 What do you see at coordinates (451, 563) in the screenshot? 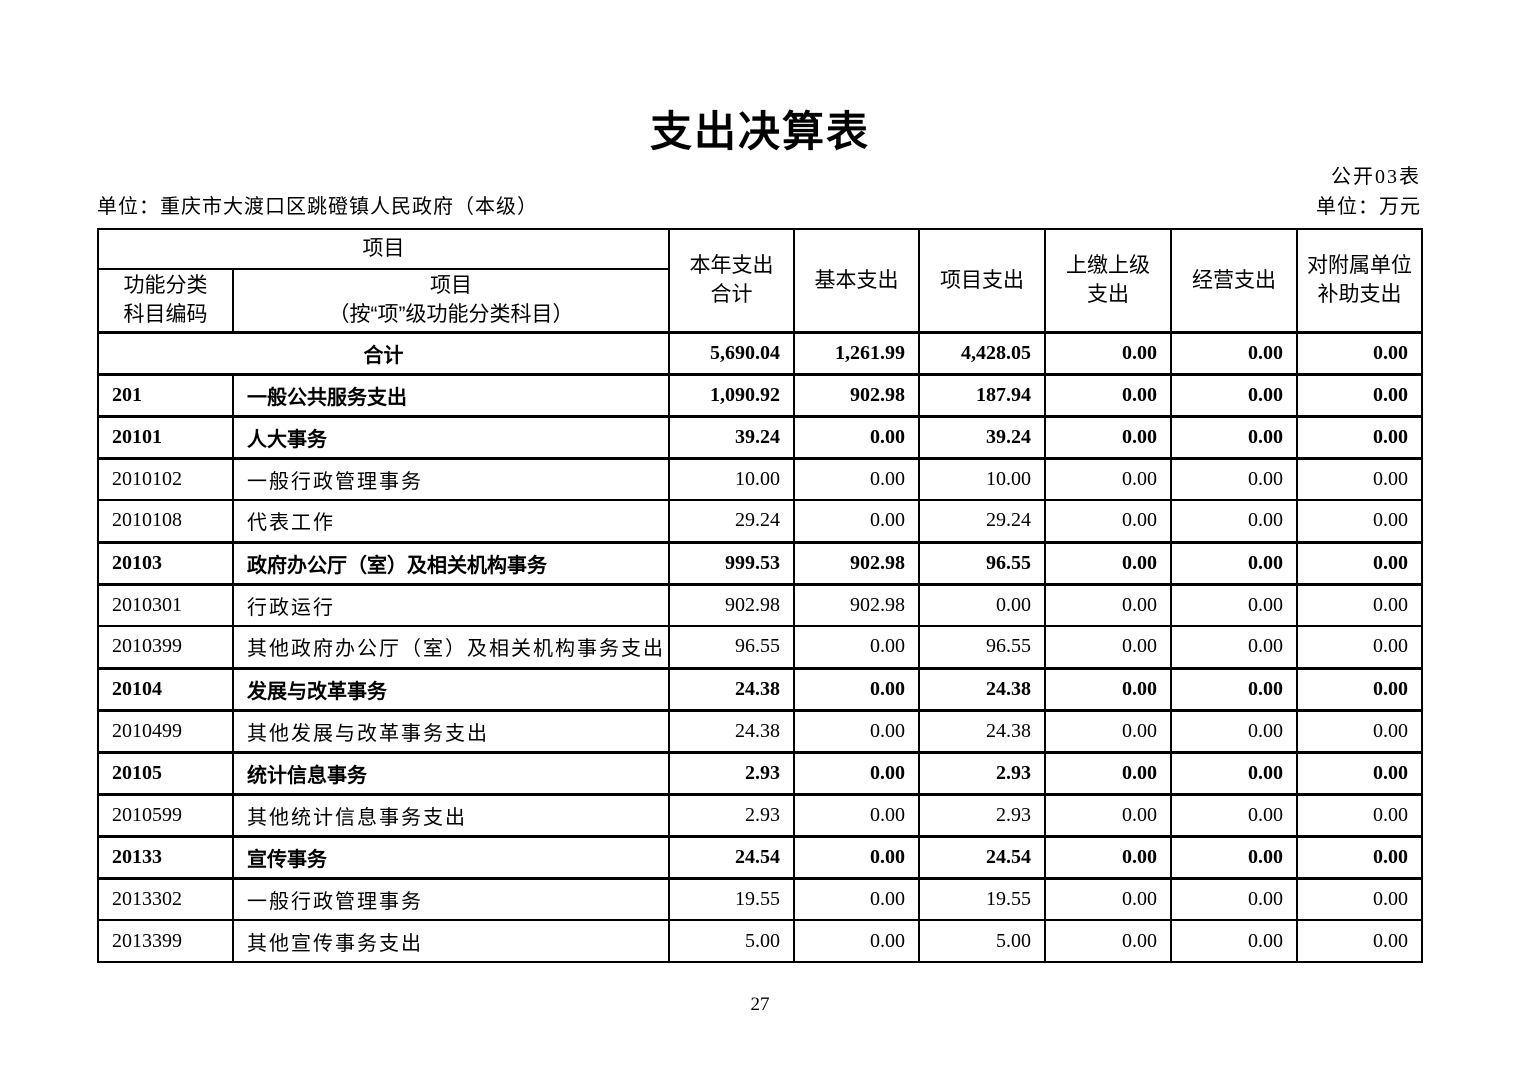
I see `row-name-cell: 政府办公厅（室）及相关机构事务` at bounding box center [451, 563].